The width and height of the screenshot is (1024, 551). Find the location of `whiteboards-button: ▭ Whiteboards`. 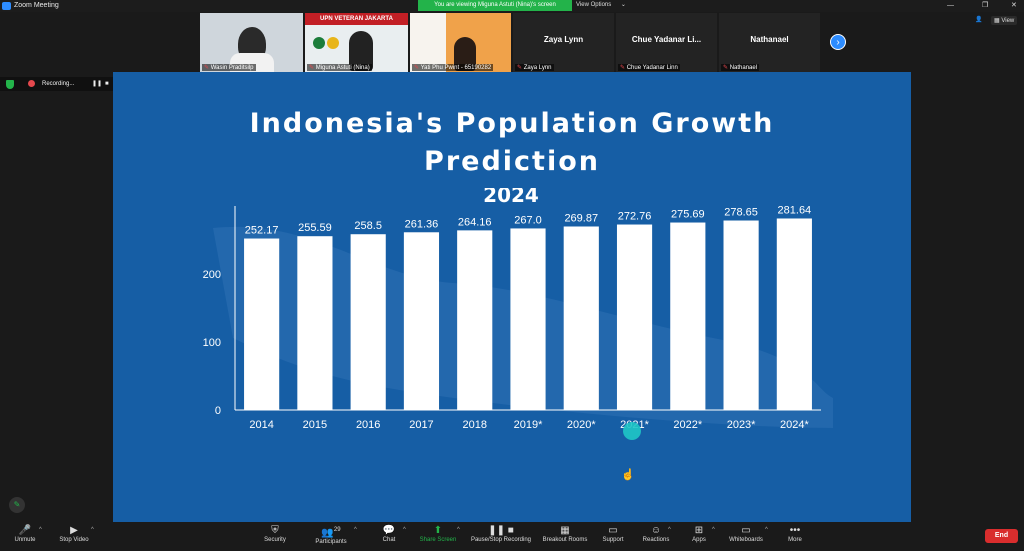

whiteboards-button: ▭ Whiteboards is located at coordinates (746, 533).